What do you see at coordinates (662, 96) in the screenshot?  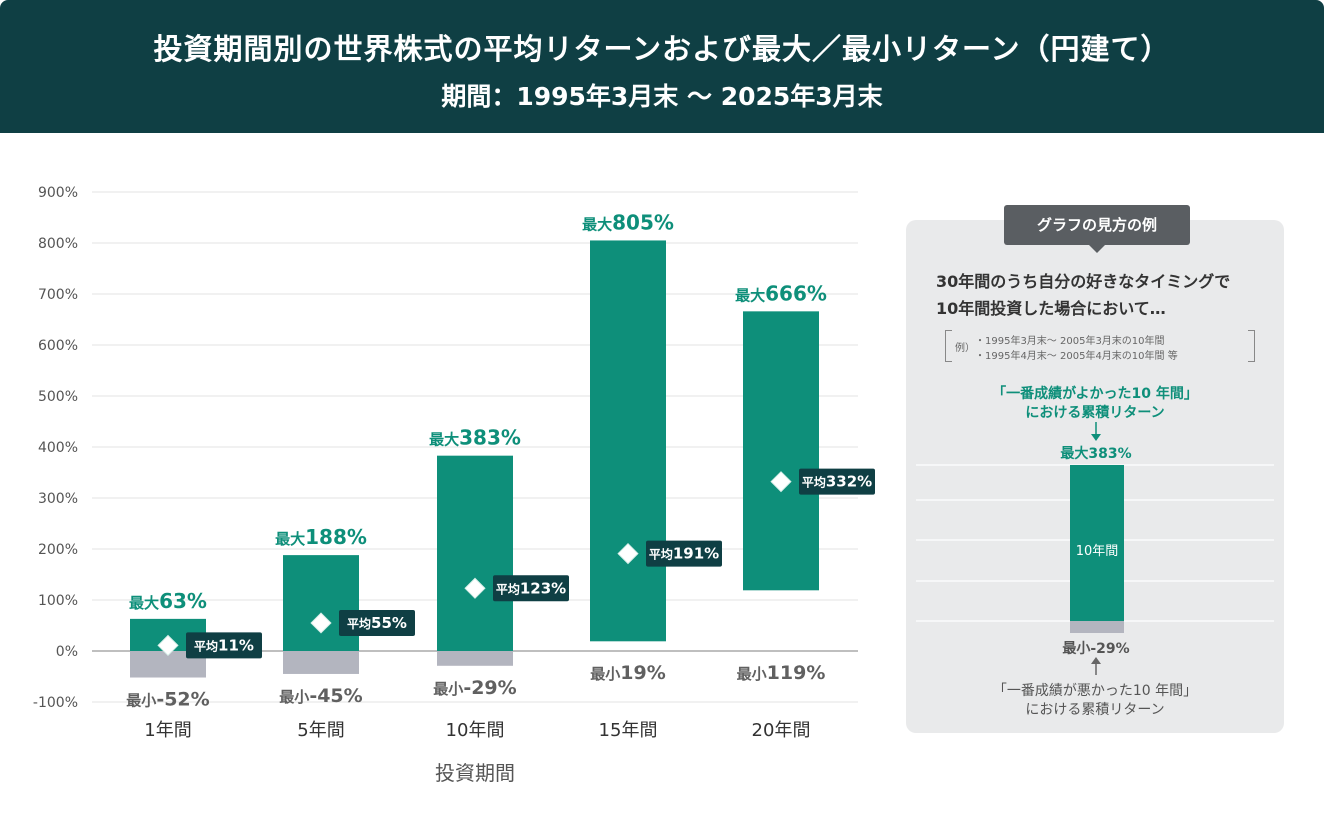 I see `chart-subtitle: 期間：1995年3月末 ～ 2025年3月末` at bounding box center [662, 96].